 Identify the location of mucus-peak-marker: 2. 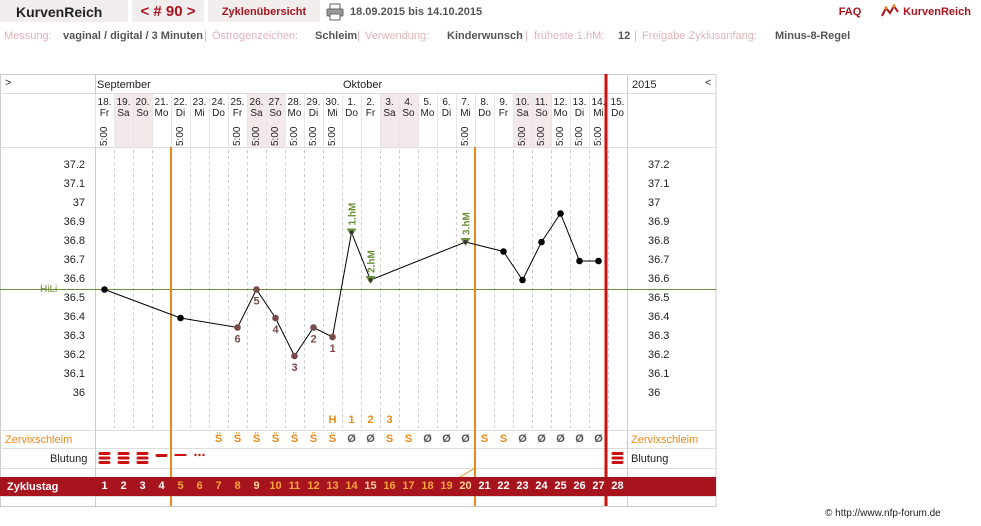
(370, 420).